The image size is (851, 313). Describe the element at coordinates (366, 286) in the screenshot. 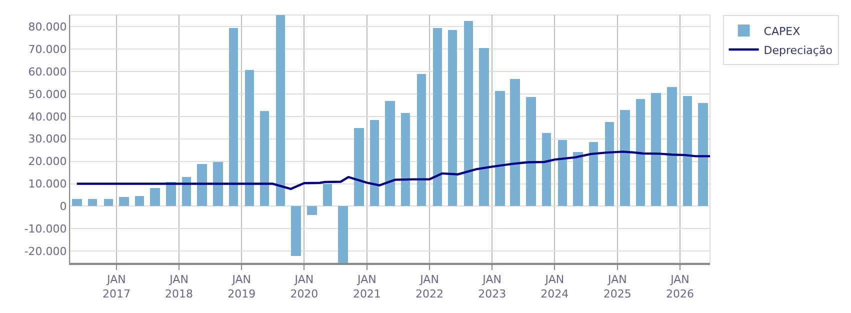

I see `x-tick-label: JAN 2021` at that location.